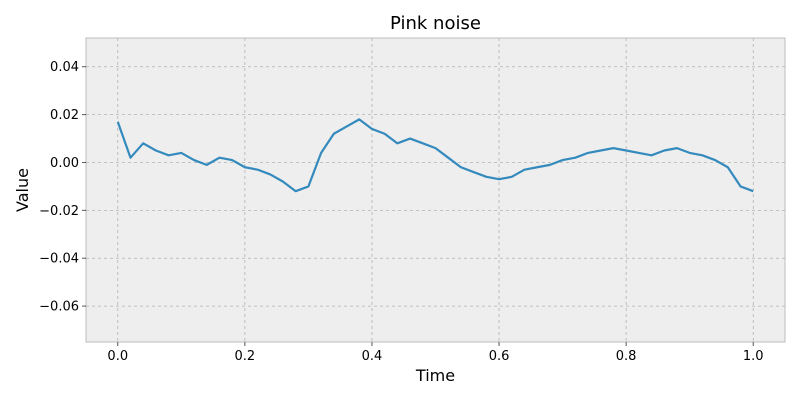  Describe the element at coordinates (245, 356) in the screenshot. I see `x-tick-label: 0.2` at that location.